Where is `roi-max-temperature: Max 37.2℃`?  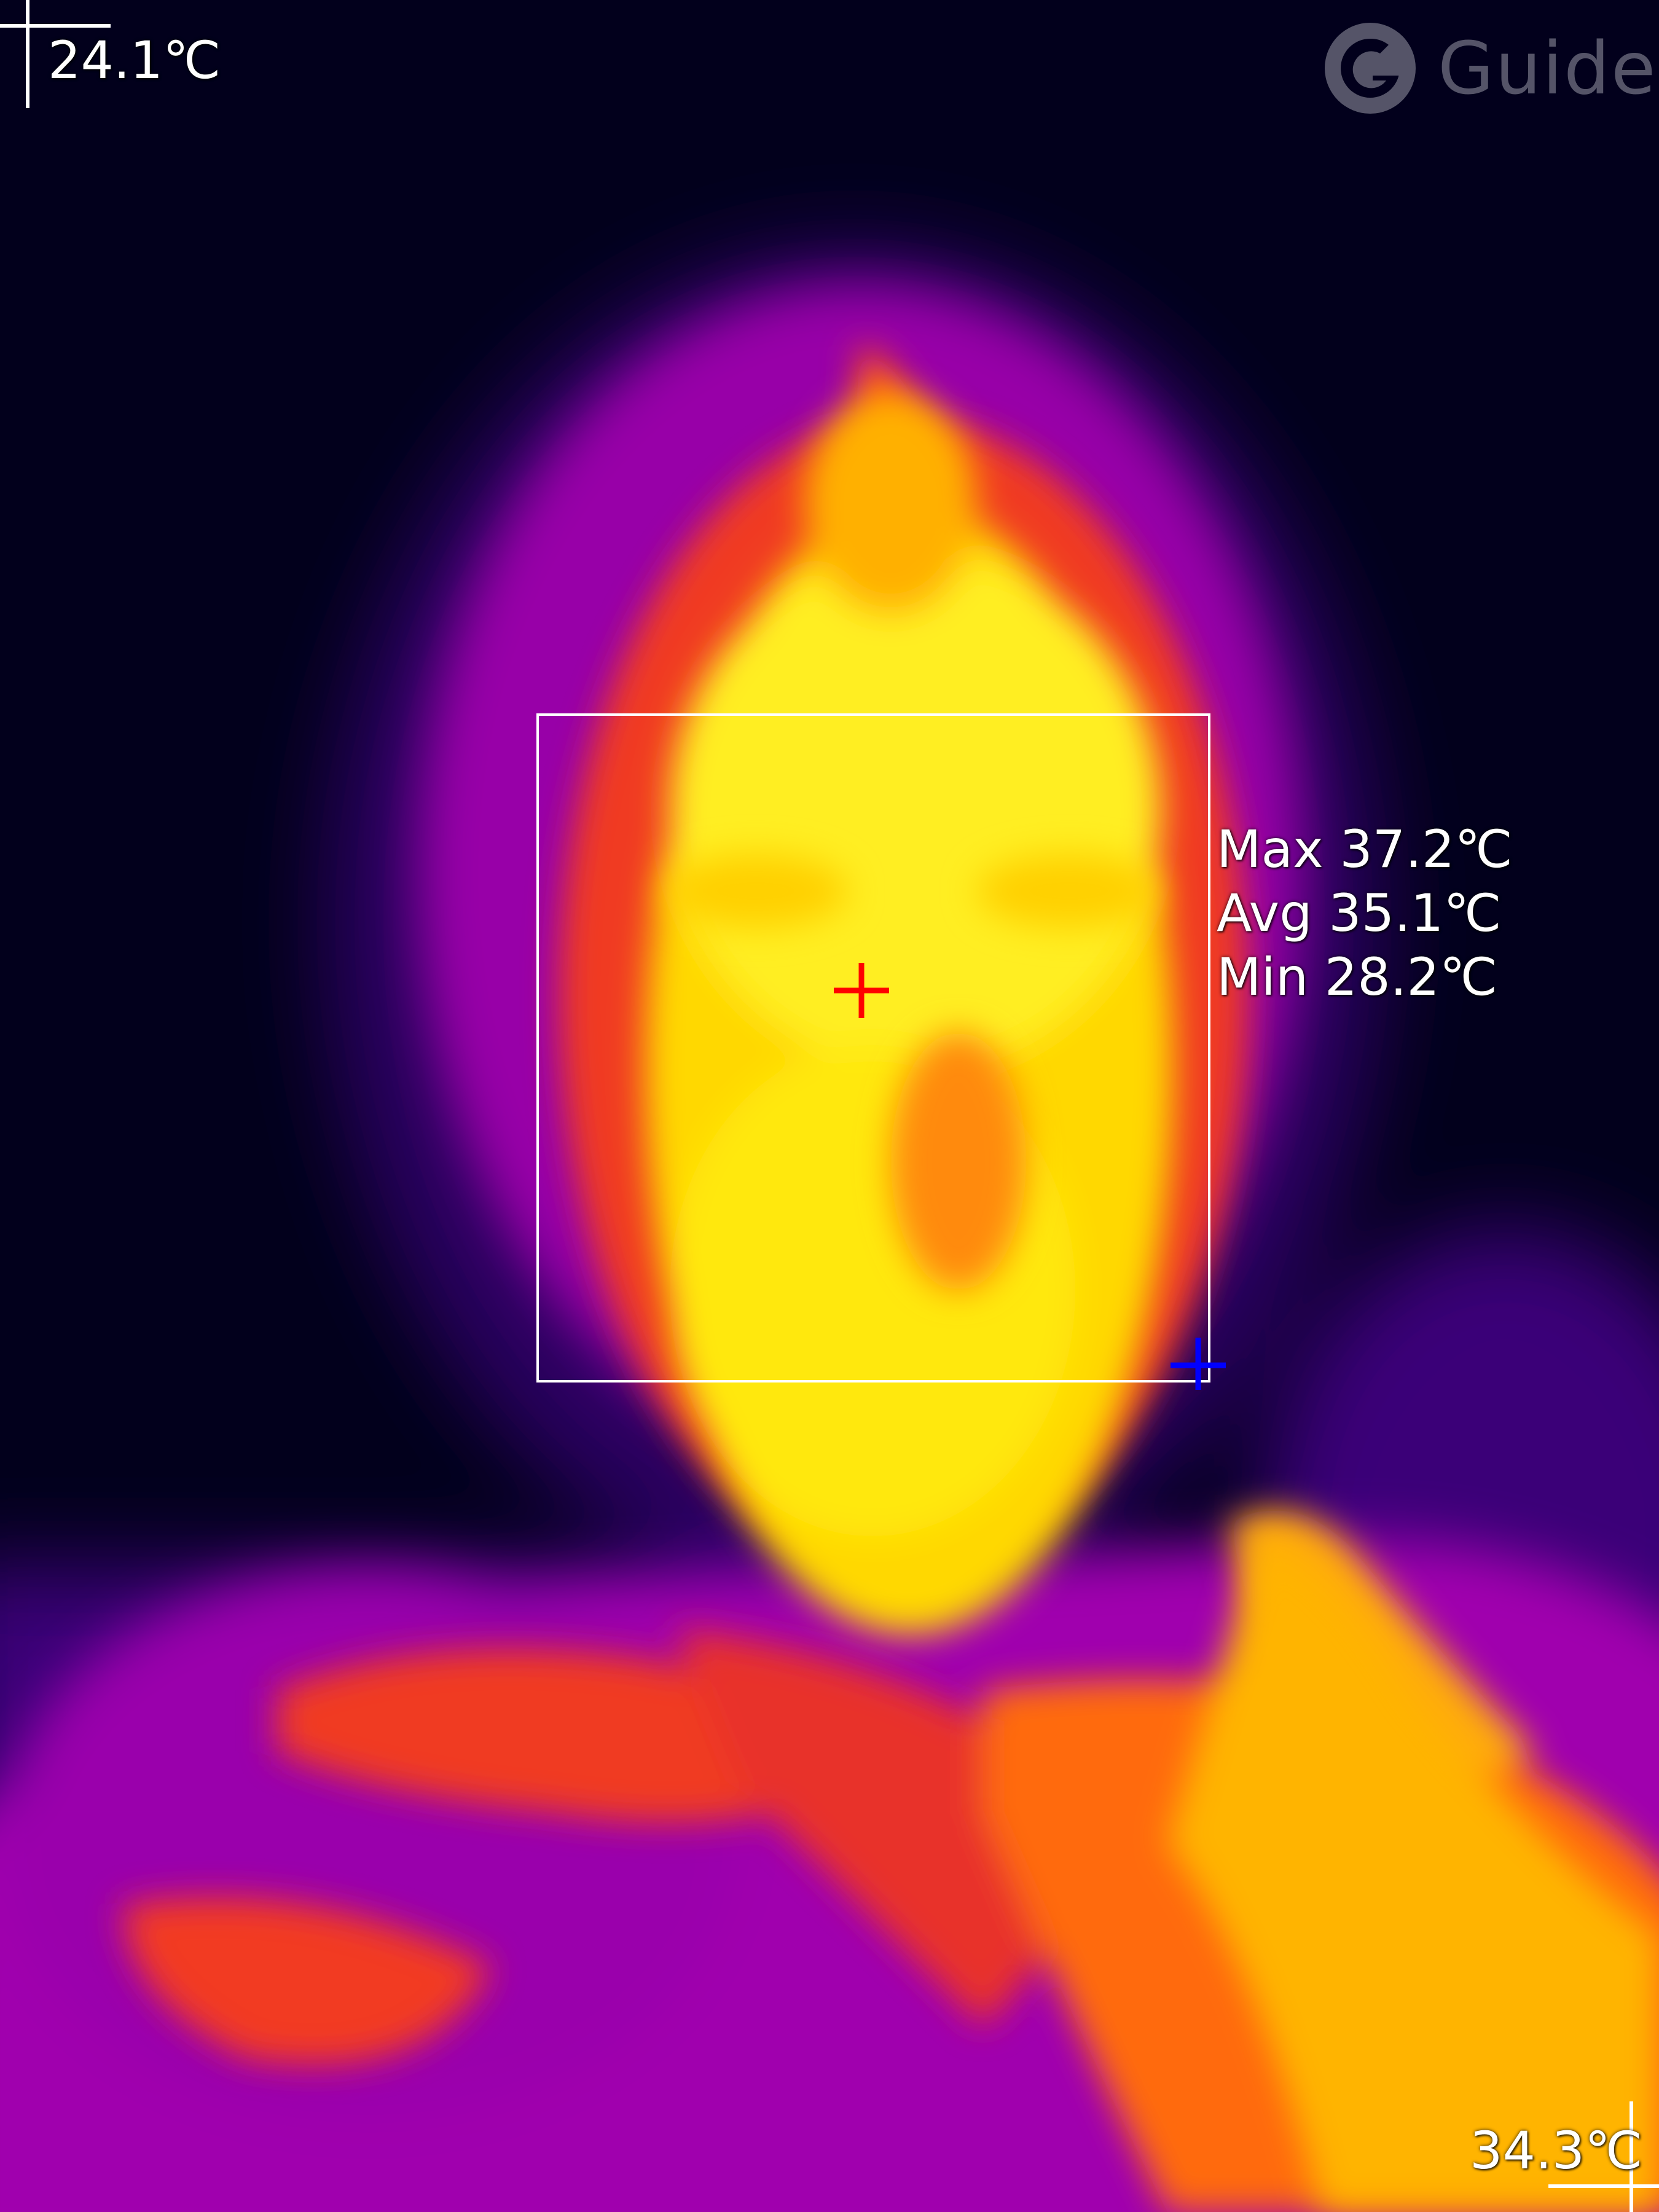 roi-max-temperature: Max 37.2℃ is located at coordinates (1365, 849).